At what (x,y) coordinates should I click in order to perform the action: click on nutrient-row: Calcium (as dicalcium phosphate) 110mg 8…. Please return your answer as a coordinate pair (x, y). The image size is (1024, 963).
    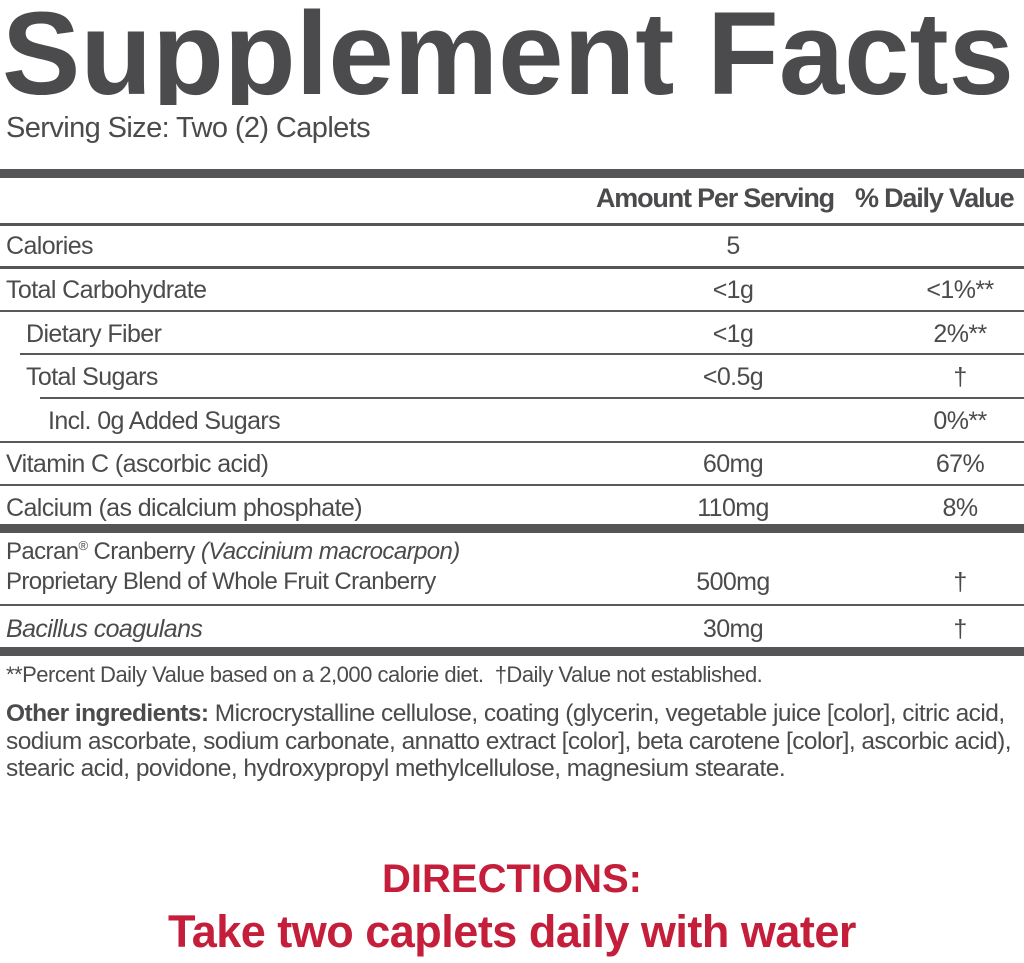
    Looking at the image, I should click on (512, 508).